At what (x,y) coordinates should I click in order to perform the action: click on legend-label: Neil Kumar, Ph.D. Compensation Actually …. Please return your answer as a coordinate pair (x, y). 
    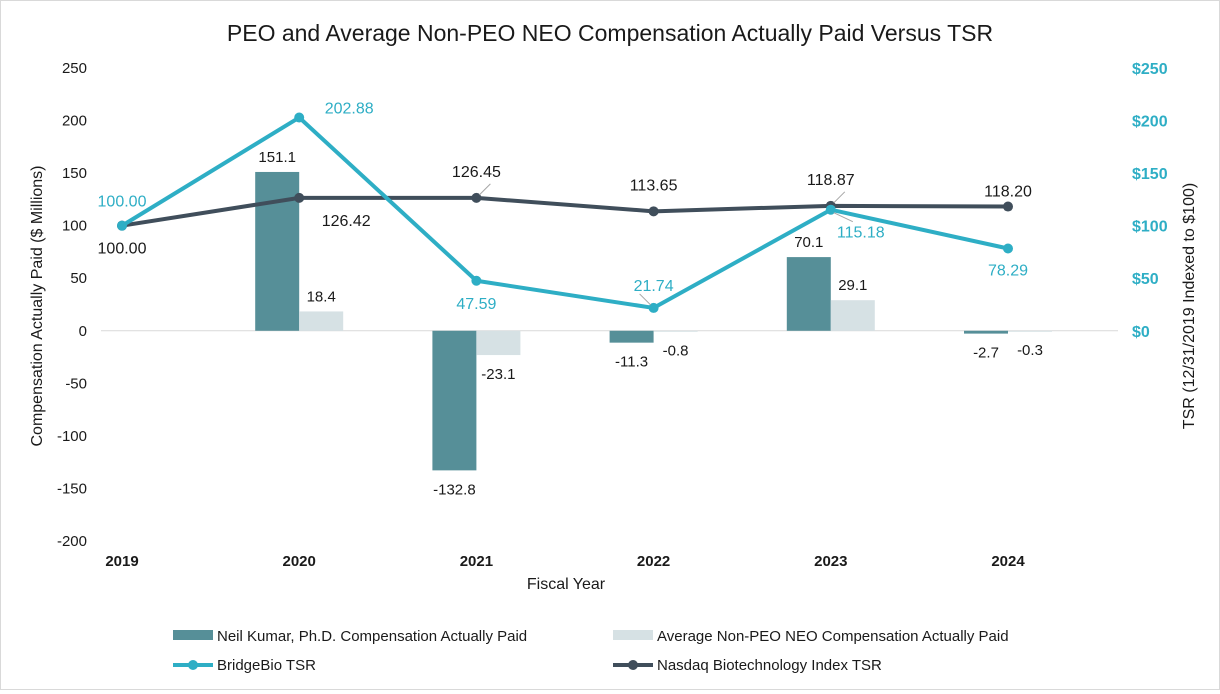
    Looking at the image, I should click on (372, 636).